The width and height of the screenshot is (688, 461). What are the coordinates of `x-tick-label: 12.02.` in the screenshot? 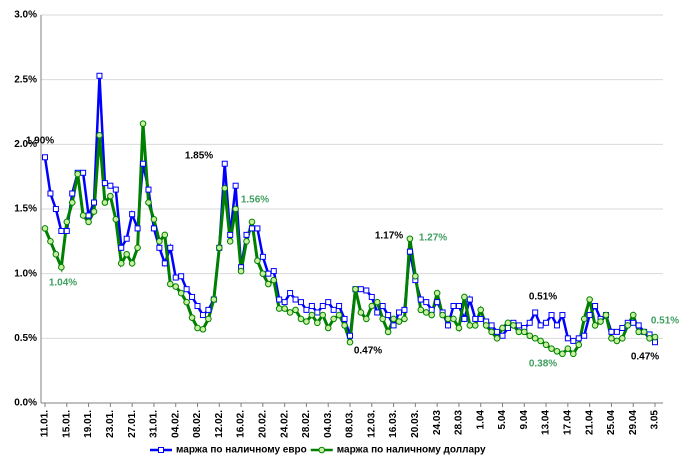 It's located at (219, 424).